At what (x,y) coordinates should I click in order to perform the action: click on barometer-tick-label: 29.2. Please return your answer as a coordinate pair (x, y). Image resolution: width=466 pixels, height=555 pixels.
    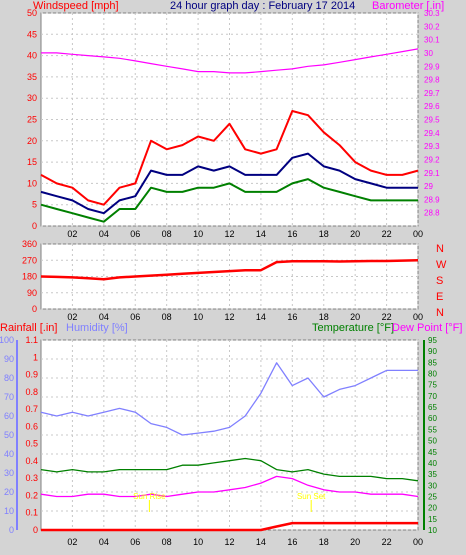
    Looking at the image, I should click on (432, 159).